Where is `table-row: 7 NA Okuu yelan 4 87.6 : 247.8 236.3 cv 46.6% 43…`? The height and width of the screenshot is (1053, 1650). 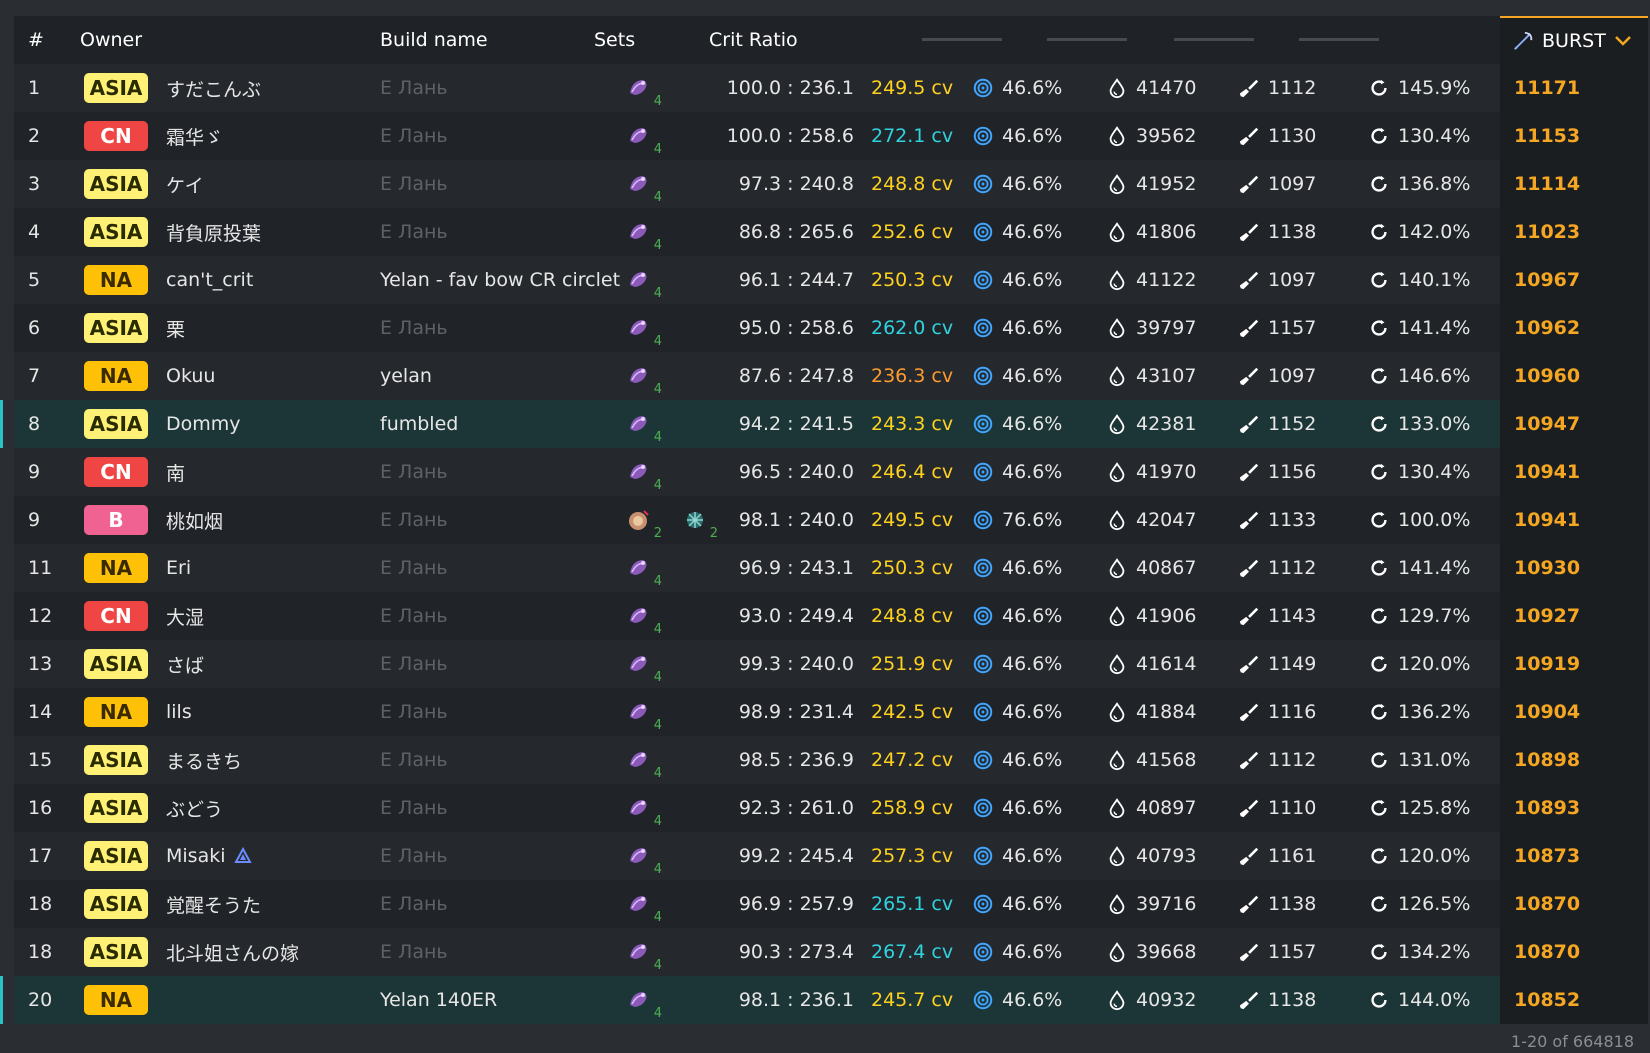
table-row: 7 NA Okuu yelan 4 87.6 : 247.8 236.3 cv 46.6% 43… is located at coordinates (831, 376).